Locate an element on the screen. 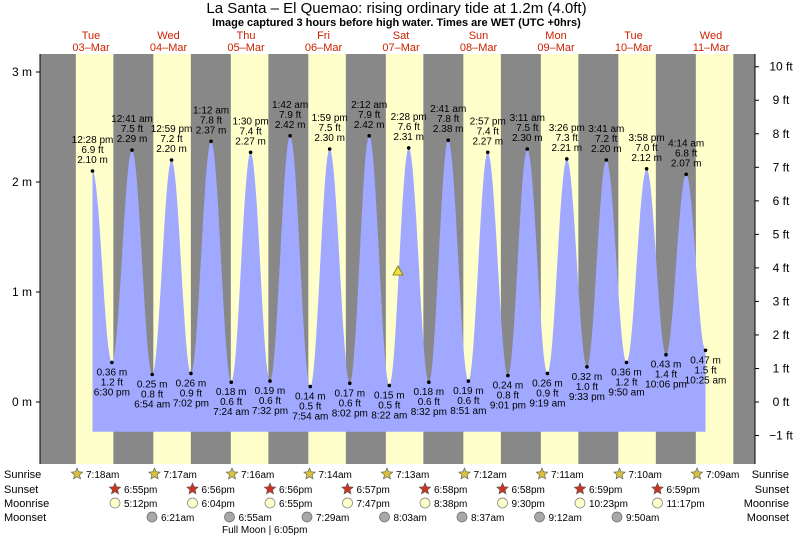  extreme-time-label: 1:42 am is located at coordinates (290, 105).